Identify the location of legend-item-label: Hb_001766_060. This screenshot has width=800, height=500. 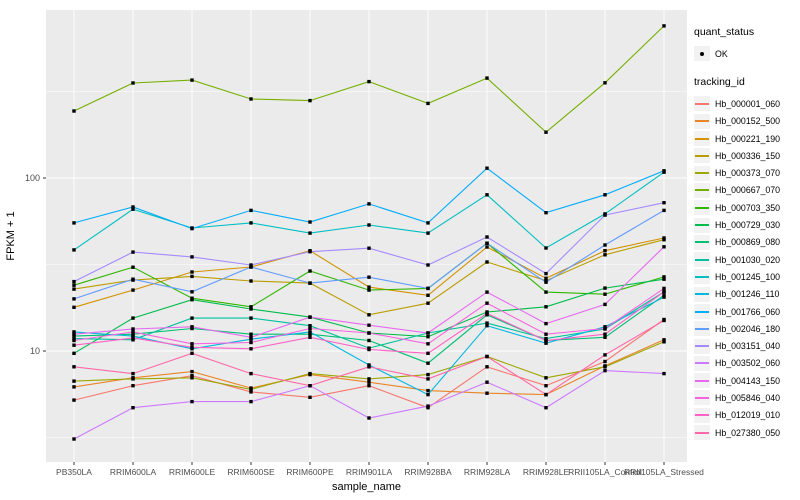
(748, 311).